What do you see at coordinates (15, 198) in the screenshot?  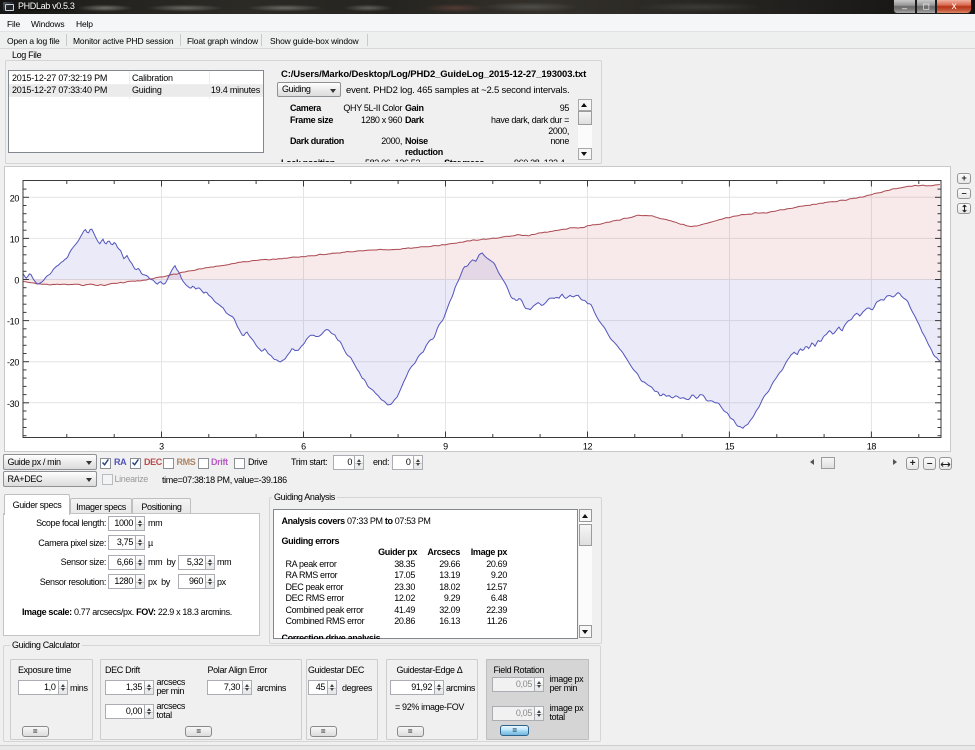 I see `svg-text: 20` at bounding box center [15, 198].